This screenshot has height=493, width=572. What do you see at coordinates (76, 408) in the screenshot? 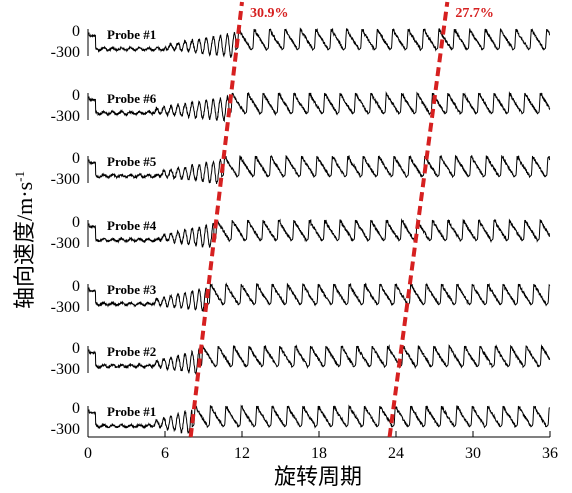
I see `y-tick-zero-7: 0` at bounding box center [76, 408].